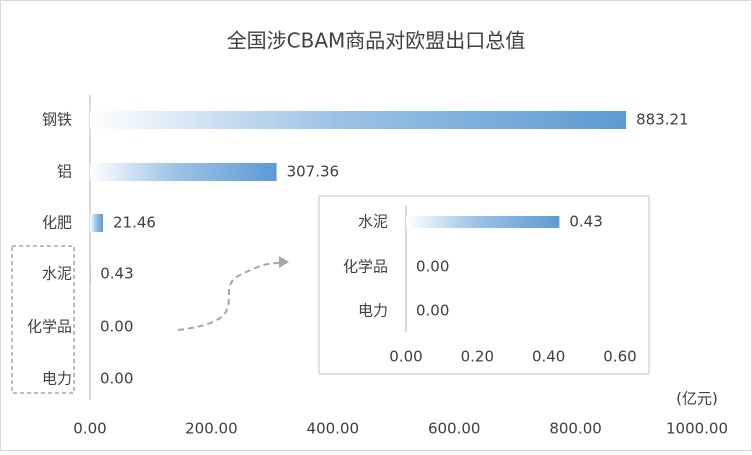  Describe the element at coordinates (575, 429) in the screenshot. I see `x-tick-label: 800.00` at that location.